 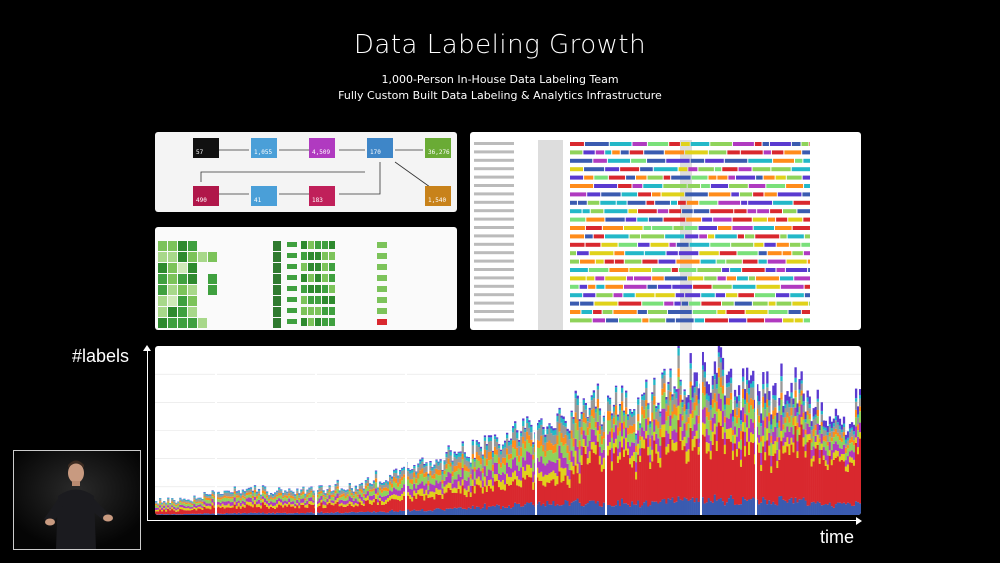 I want to click on x-axis-line, so click(x=502, y=520).